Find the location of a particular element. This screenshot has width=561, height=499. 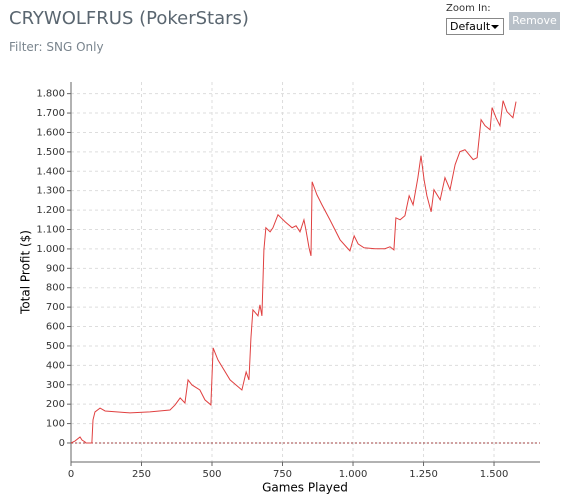

filter-label: Filter: SNG Only is located at coordinates (56, 47).